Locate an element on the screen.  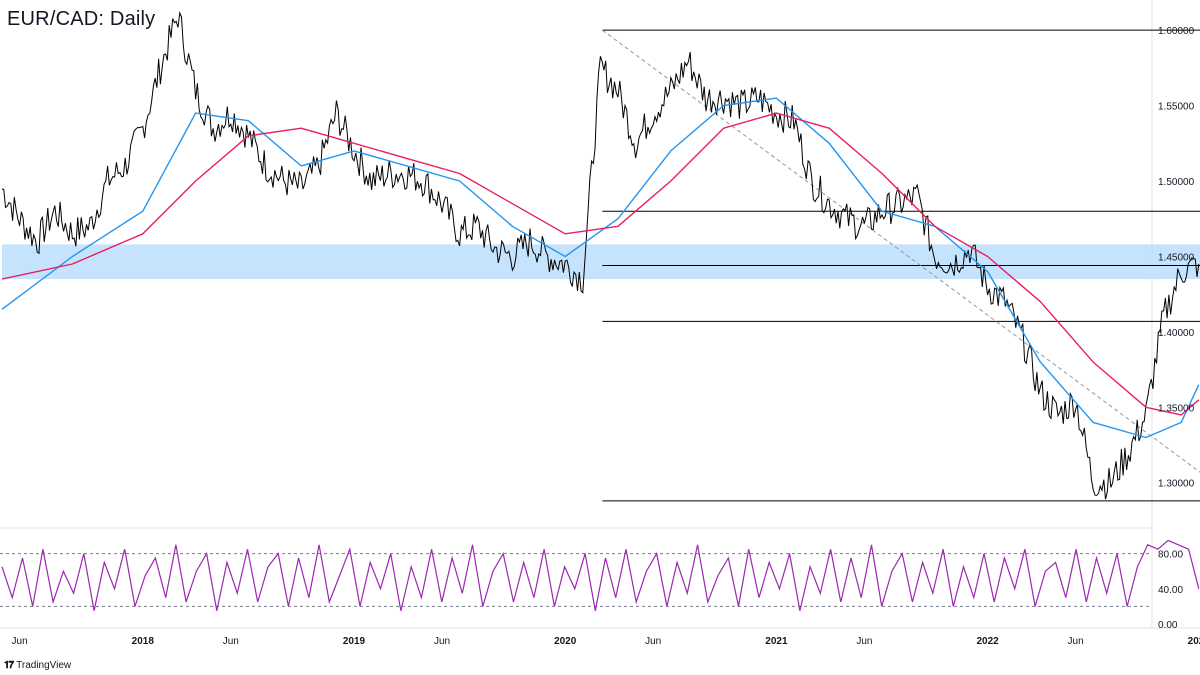
rsi-tick-label: 80.00 is located at coordinates (1170, 555).